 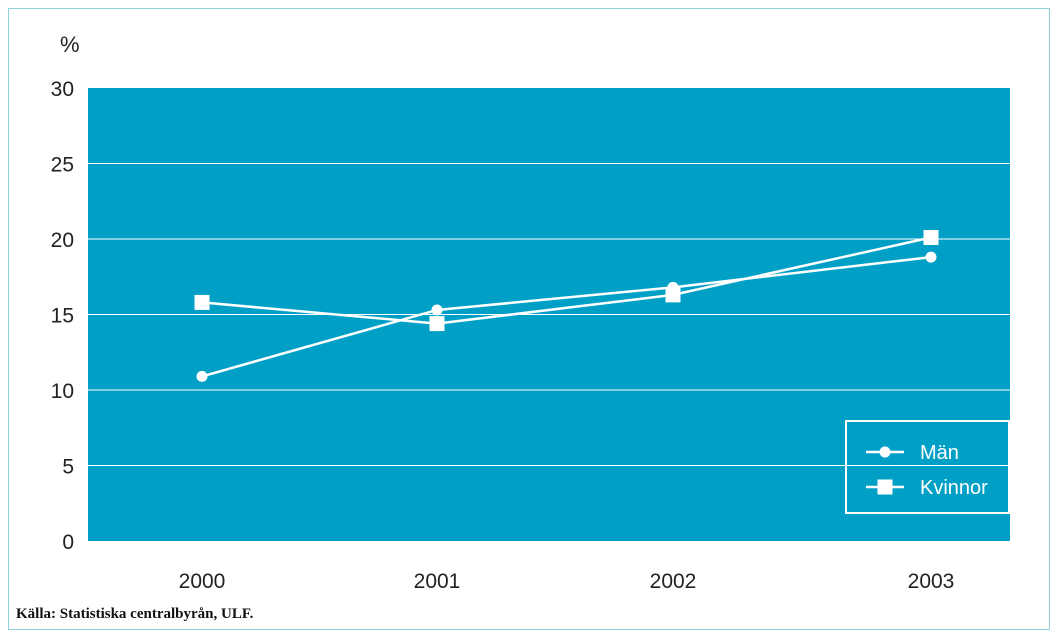 I want to click on source-note: Källa: Statistiska centralbyrån, ULF., so click(x=135, y=614).